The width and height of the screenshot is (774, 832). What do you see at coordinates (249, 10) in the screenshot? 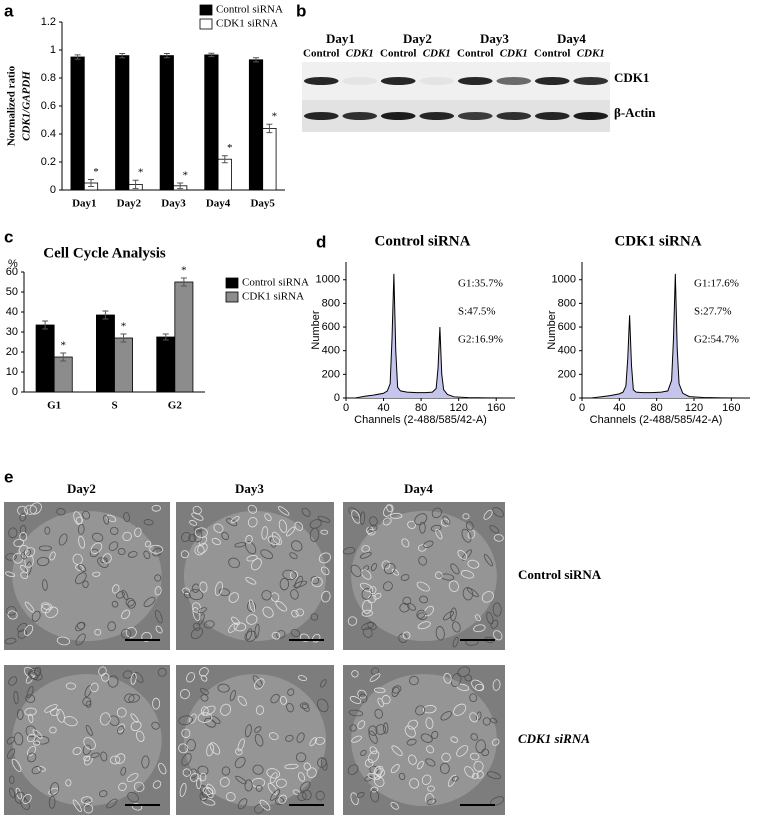
I see `legend-label: Control siRNA` at bounding box center [249, 10].